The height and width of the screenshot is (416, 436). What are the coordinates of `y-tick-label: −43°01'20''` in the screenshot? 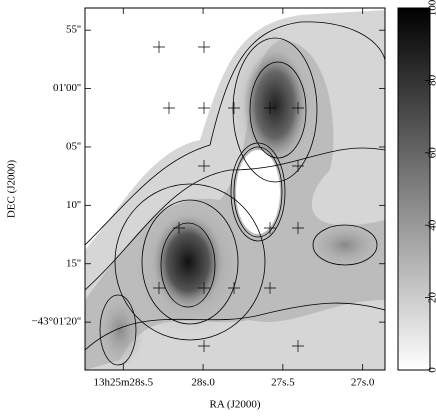 It's located at (56, 322).